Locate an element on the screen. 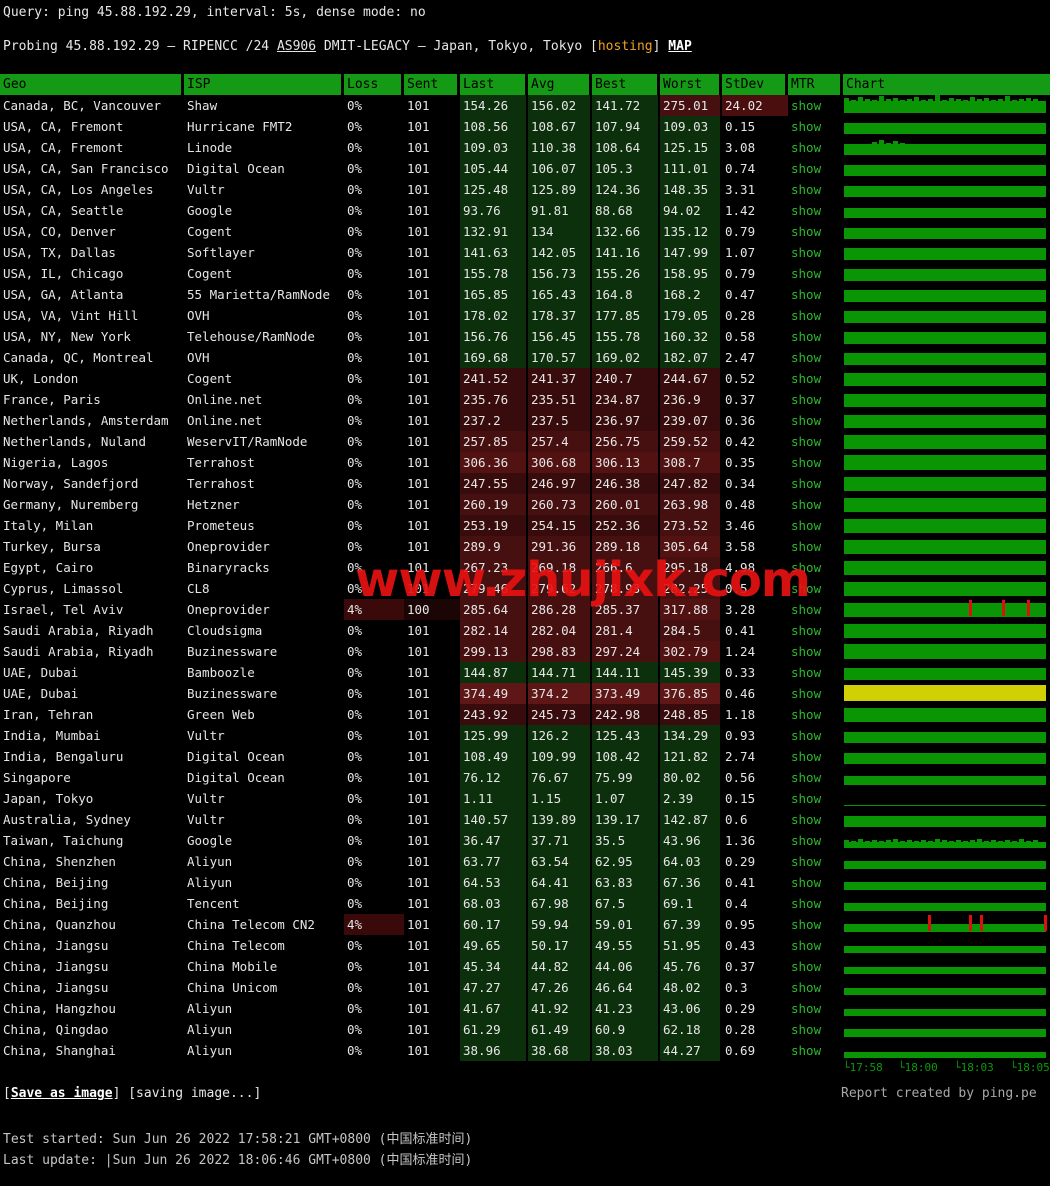 This screenshot has height=1186, width=1050. geo-cell: China, Quanzhou is located at coordinates (59, 924).